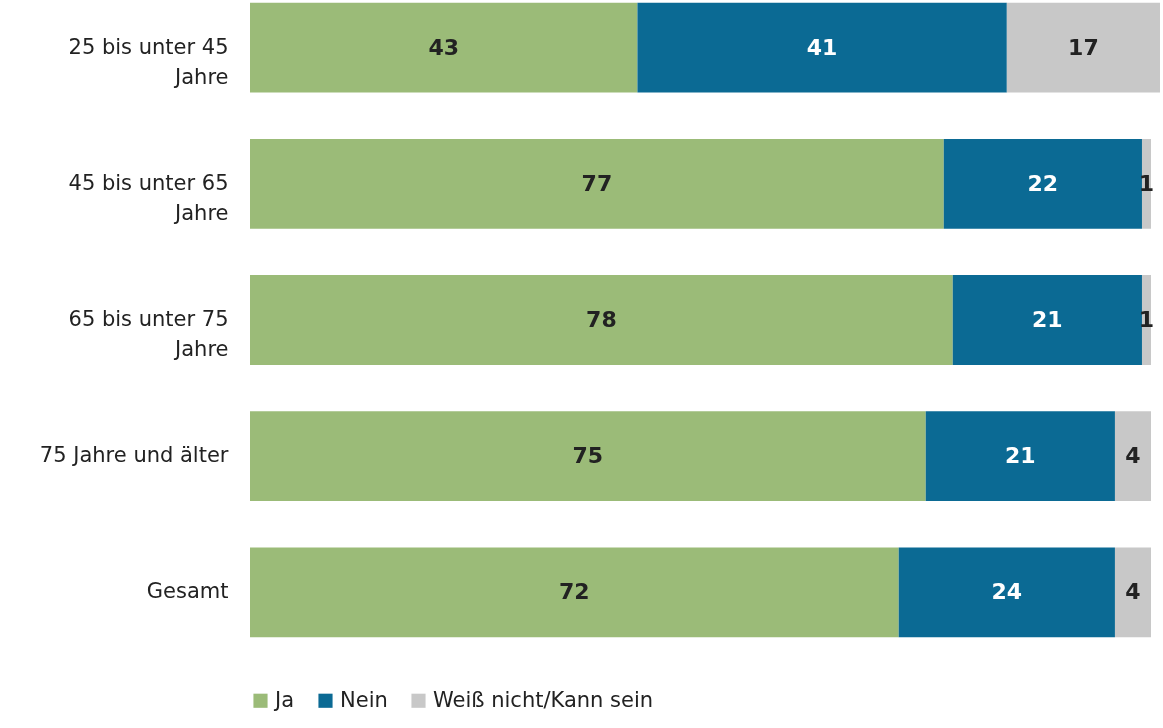  I want to click on data-label: 75, so click(588, 456).